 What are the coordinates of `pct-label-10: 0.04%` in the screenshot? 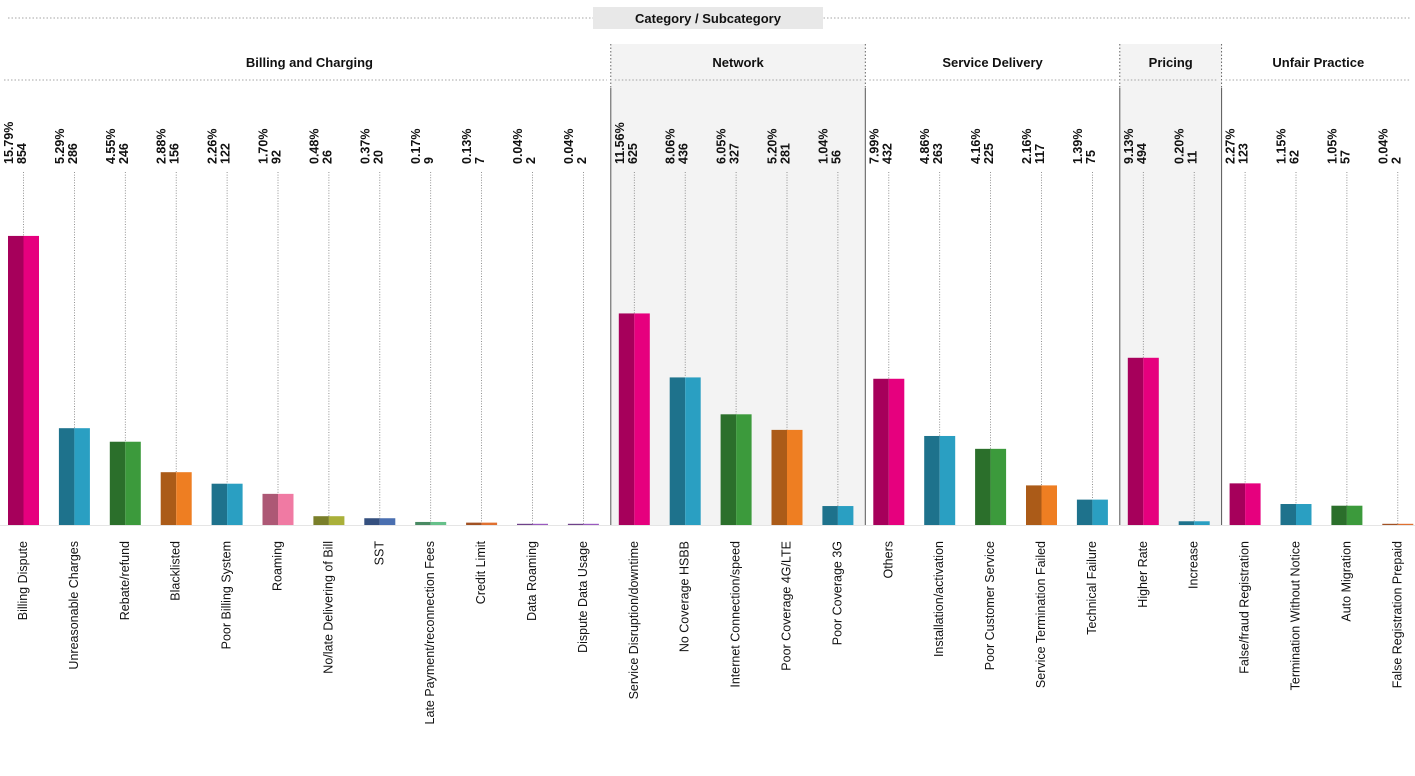 It's located at (518, 146).